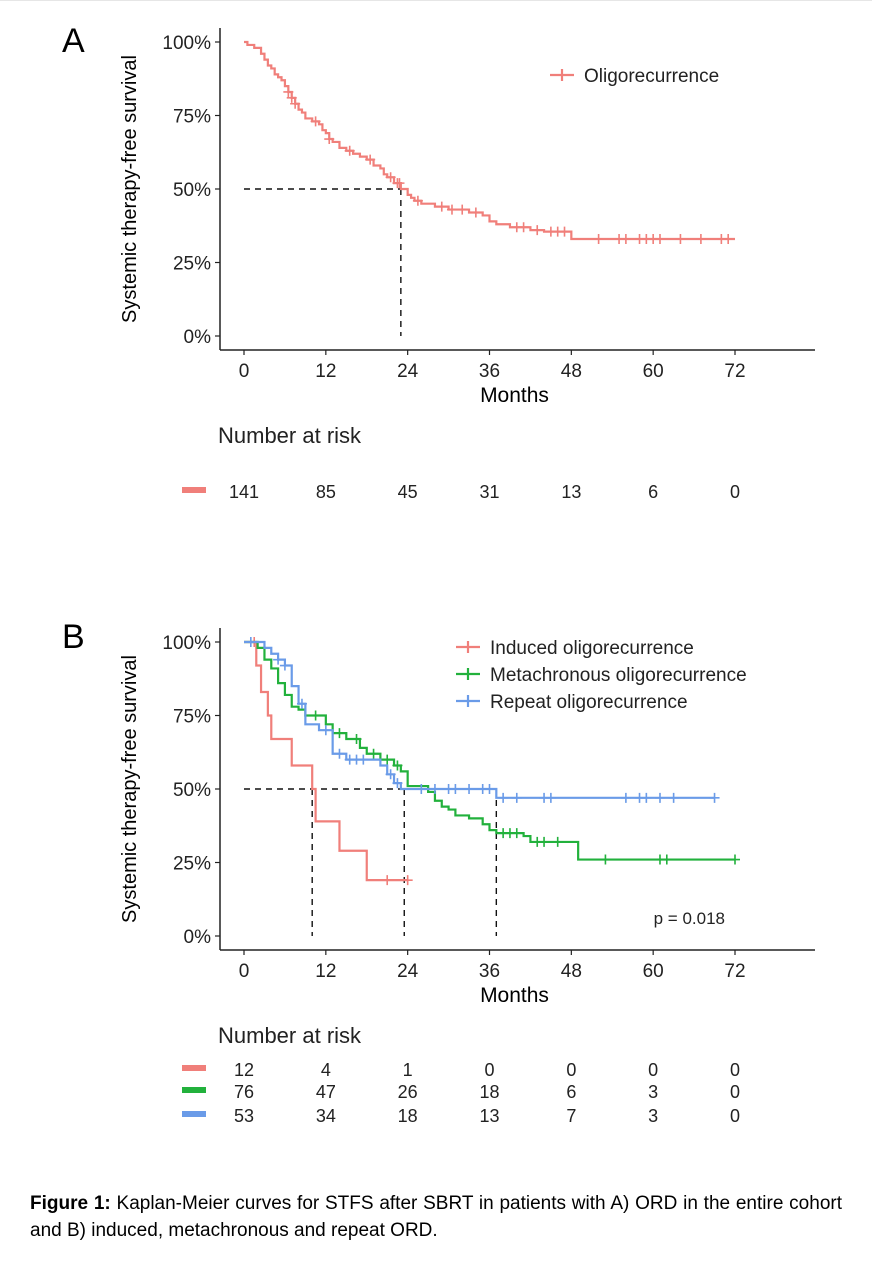 The height and width of the screenshot is (1270, 872). Describe the element at coordinates (73, 41) in the screenshot. I see `panel-label: A` at that location.